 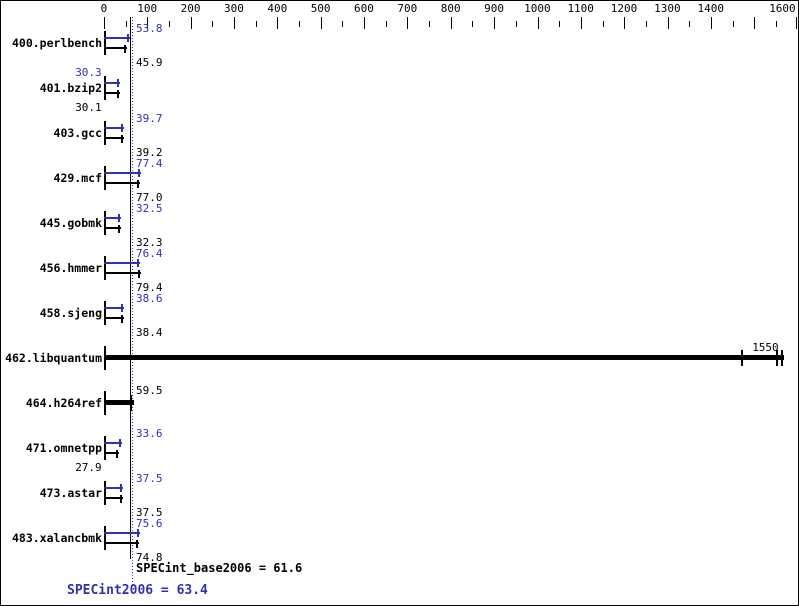 I want to click on bar-value-label: 45.9, so click(x=149, y=62).